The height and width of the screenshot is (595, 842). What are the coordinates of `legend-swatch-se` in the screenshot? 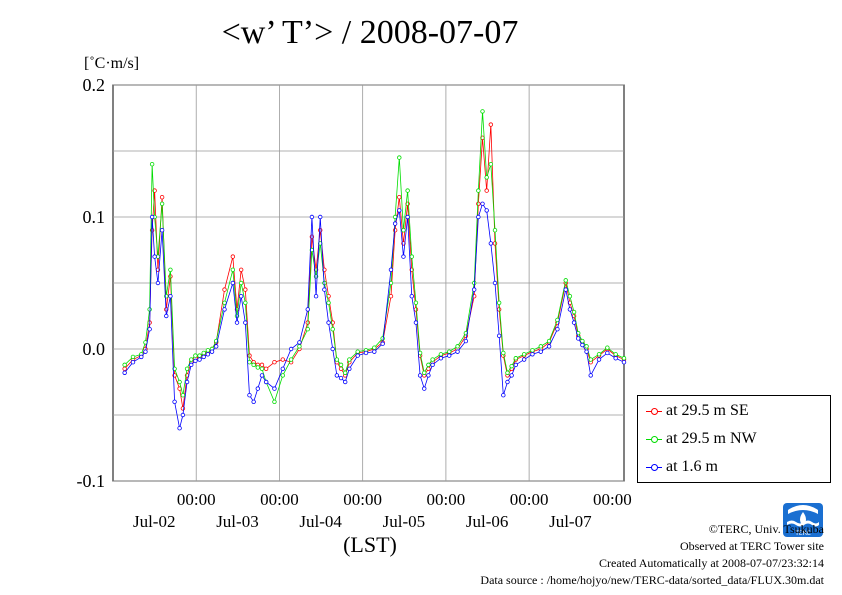 It's located at (654, 411).